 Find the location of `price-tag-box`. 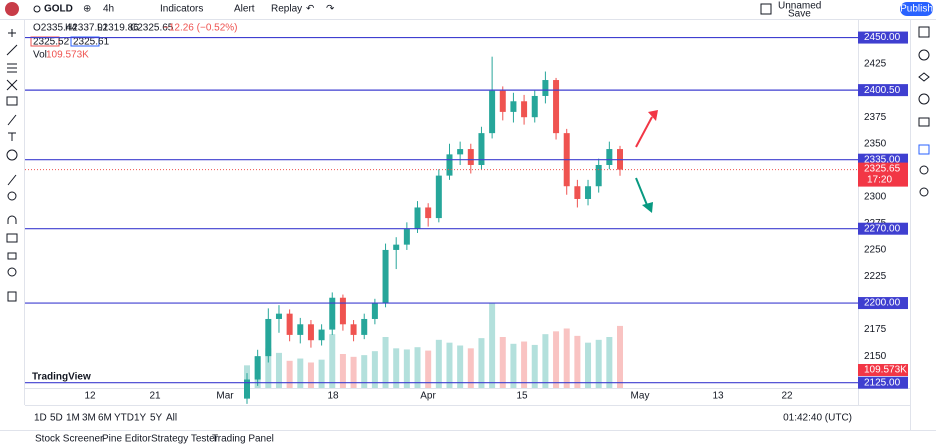

price-tag-box is located at coordinates (883, 174).